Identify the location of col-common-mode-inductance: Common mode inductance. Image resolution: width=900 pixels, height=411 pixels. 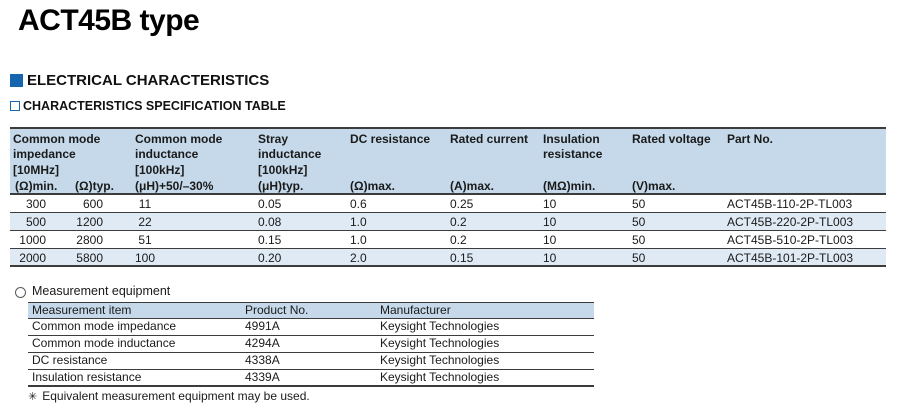
(179, 146).